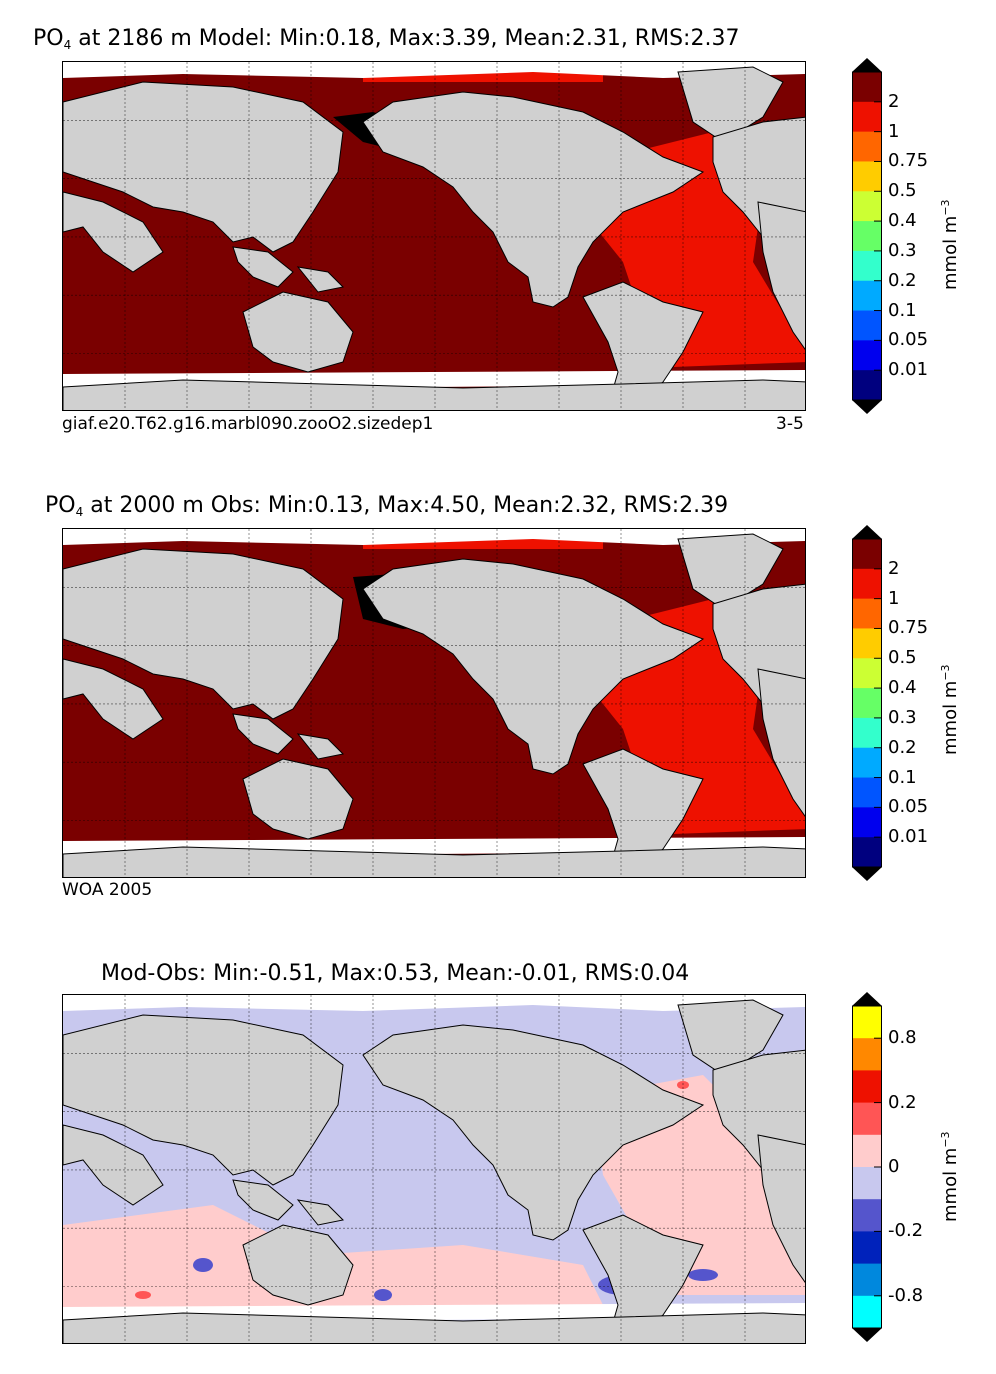 The image size is (996, 1374). I want to click on negative-patch, so click(703, 1275).